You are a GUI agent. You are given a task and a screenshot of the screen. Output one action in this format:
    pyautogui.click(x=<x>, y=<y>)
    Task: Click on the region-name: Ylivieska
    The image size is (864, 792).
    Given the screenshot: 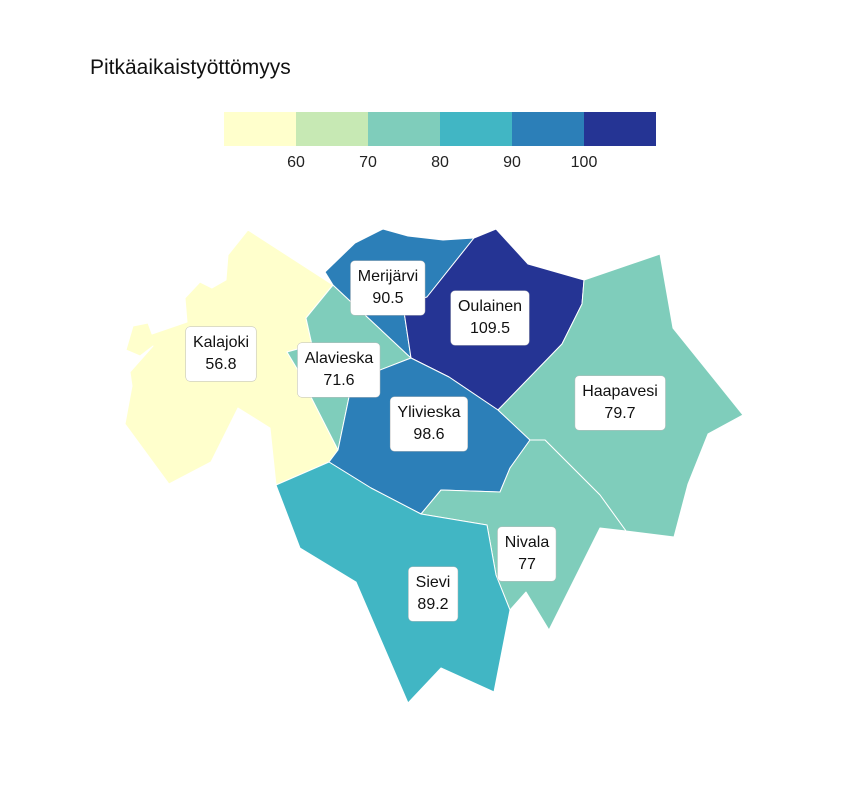 What is the action you would take?
    pyautogui.click(x=429, y=412)
    